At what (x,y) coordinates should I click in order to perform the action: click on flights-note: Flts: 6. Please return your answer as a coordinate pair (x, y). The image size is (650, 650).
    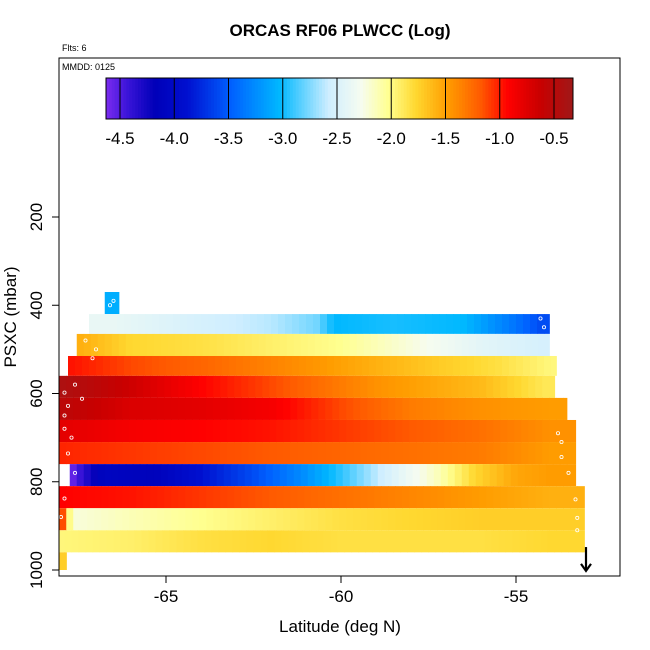
    Looking at the image, I should click on (74, 48).